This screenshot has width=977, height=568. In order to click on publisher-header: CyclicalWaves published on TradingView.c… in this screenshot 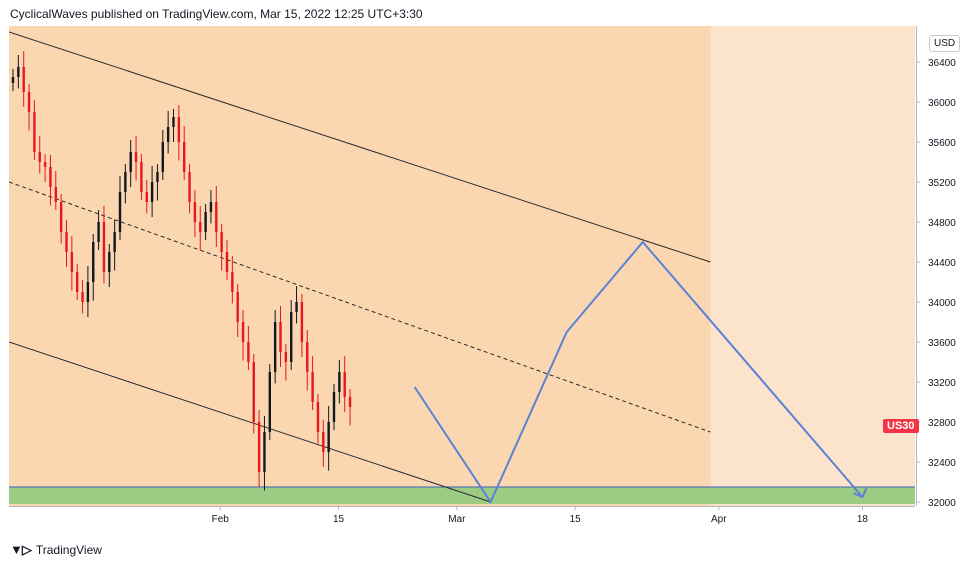, I will do `click(216, 14)`.